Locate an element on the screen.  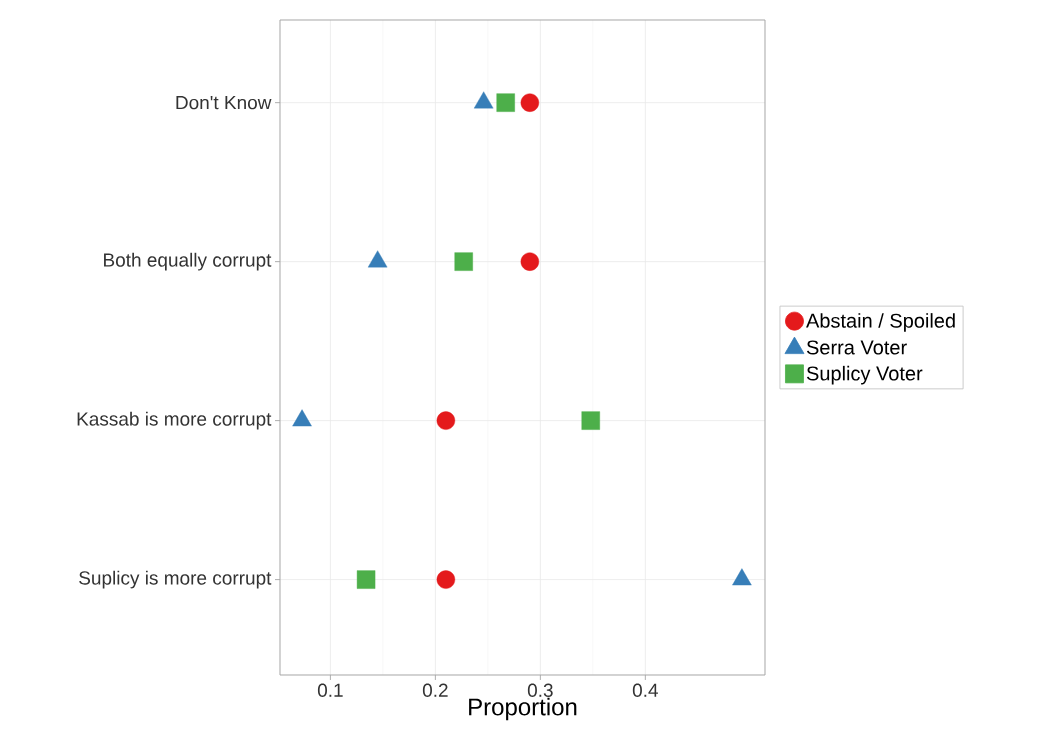
legend-label: Serra Voter is located at coordinates (856, 347).